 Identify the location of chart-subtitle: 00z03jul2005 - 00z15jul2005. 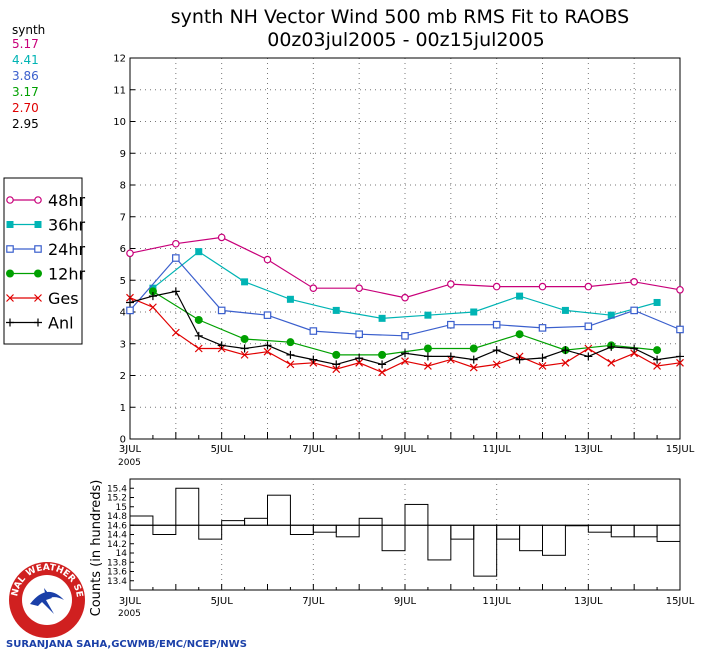
(406, 40).